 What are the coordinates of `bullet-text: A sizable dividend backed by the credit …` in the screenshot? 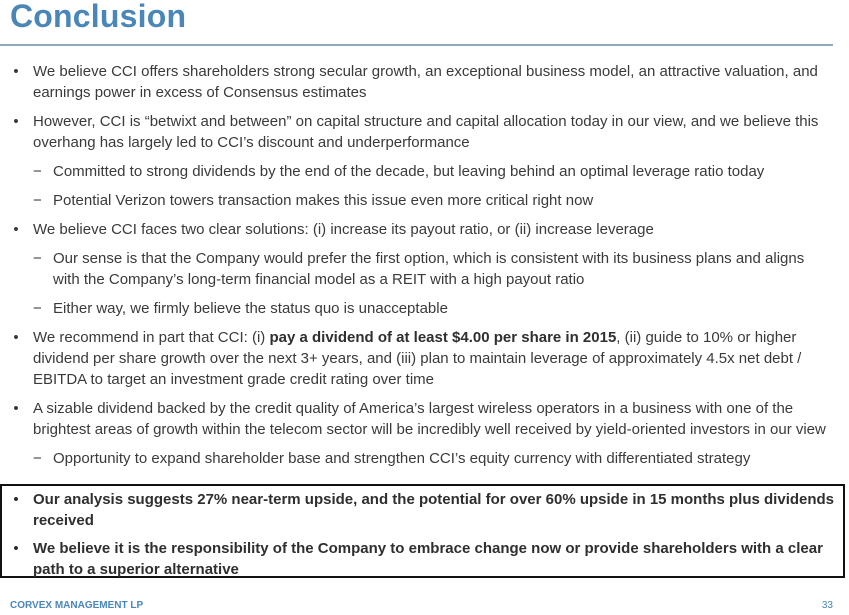 It's located at (429, 419).